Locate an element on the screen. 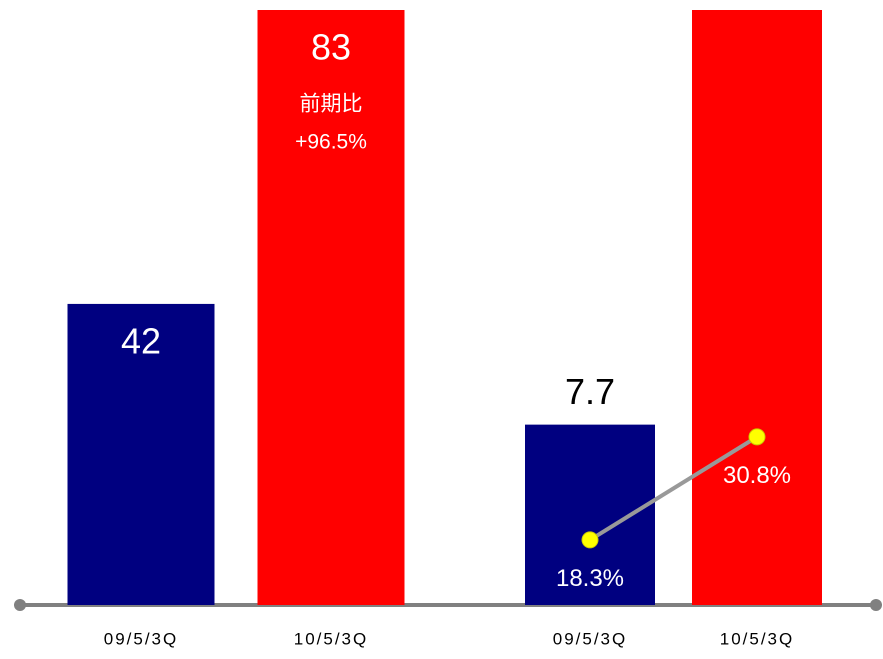  line-value-label: 30.8% is located at coordinates (757, 475).